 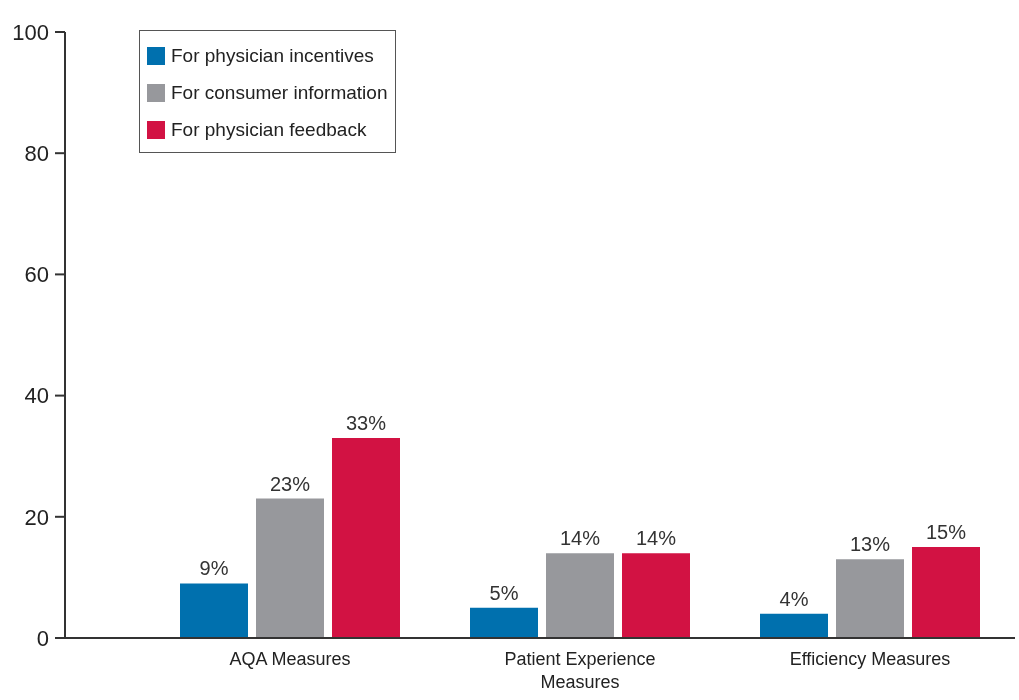 I want to click on data-label: 33%, so click(x=366, y=423).